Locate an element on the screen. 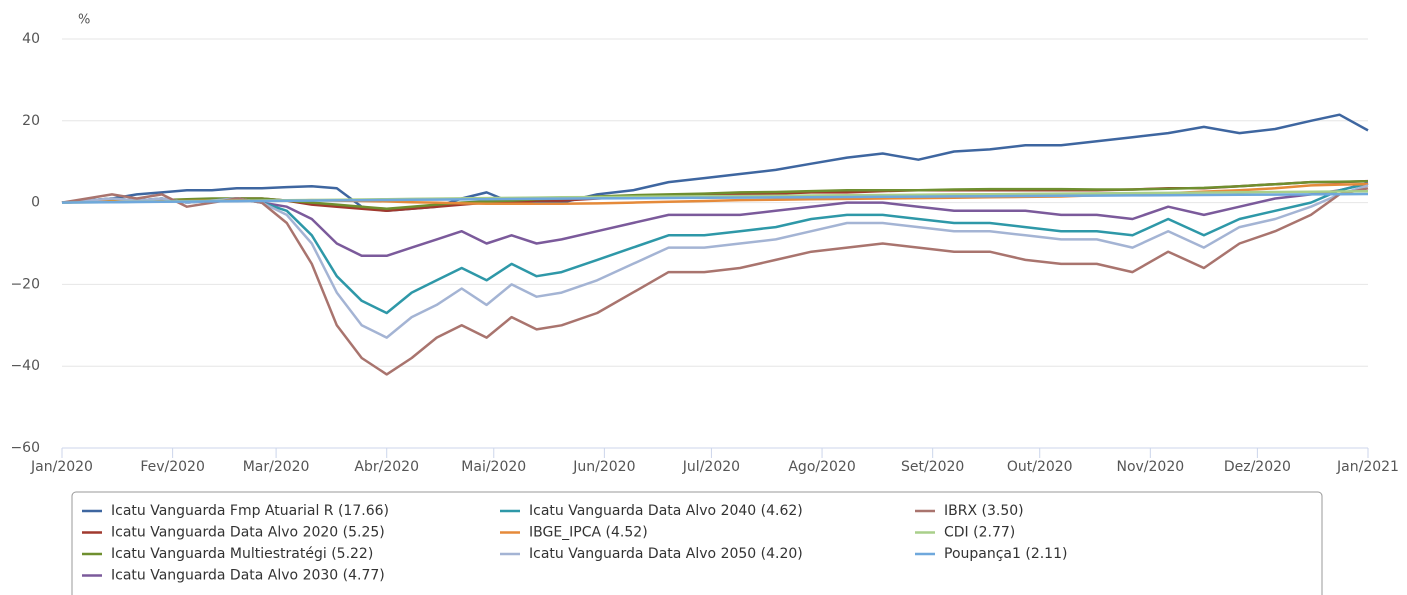 The height and width of the screenshot is (595, 1407). x-tick-label: Ago/2020 is located at coordinates (821, 467).